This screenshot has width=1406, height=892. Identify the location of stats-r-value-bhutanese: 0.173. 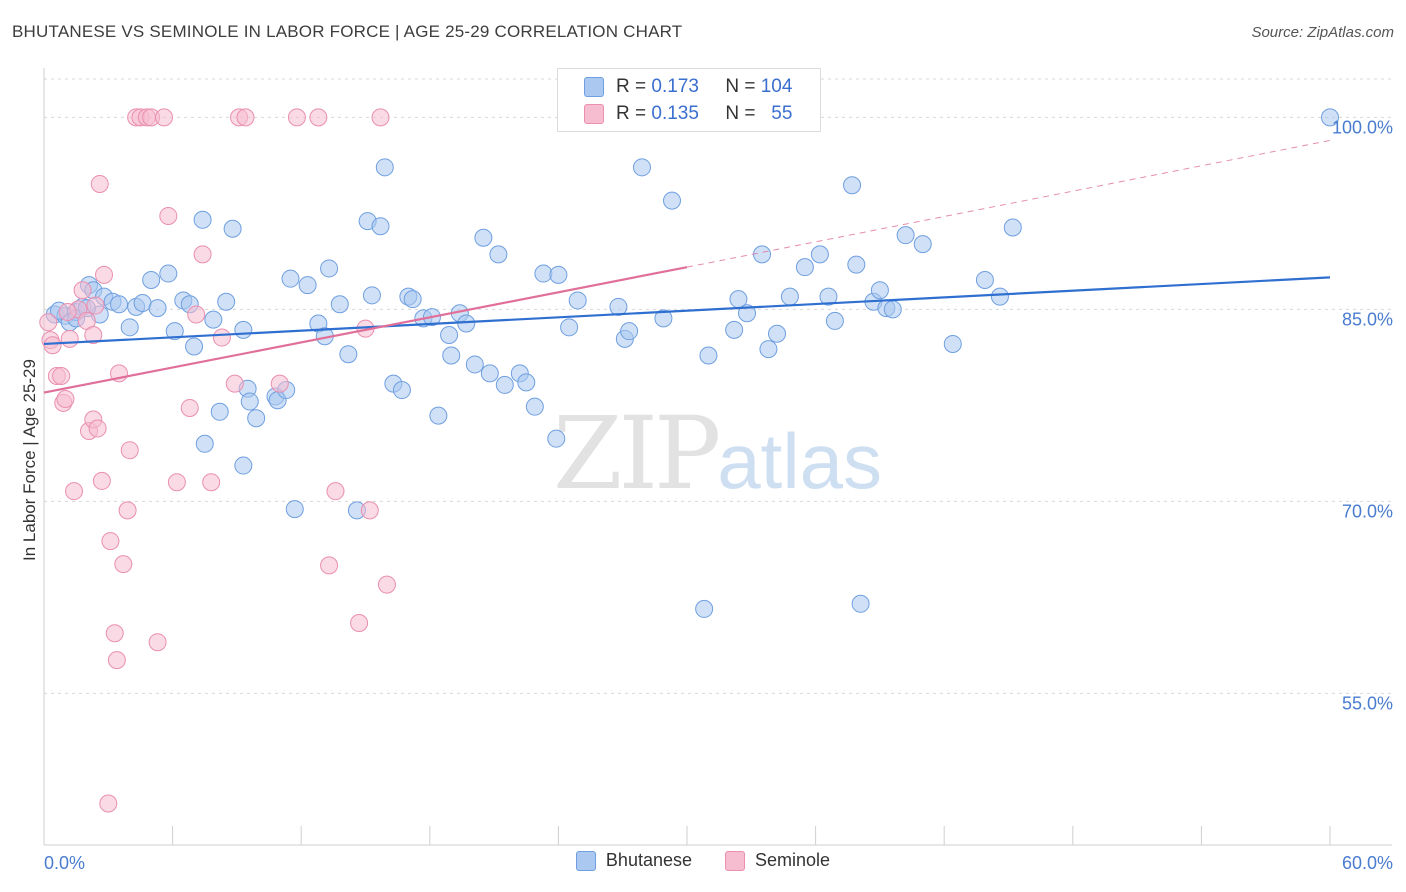
(675, 86).